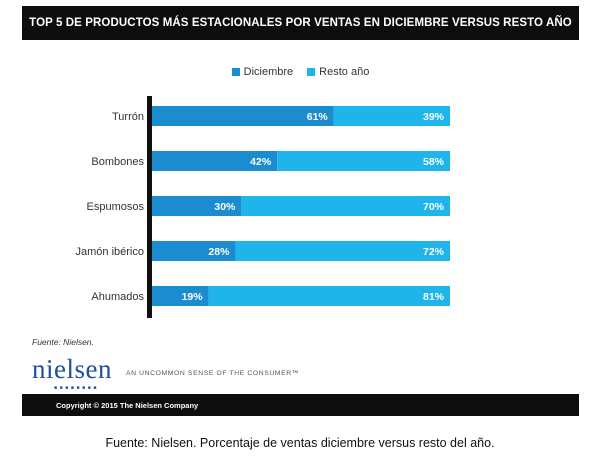 The height and width of the screenshot is (466, 600). Describe the element at coordinates (117, 297) in the screenshot. I see `category-label-ahumados: Ahumados` at that location.